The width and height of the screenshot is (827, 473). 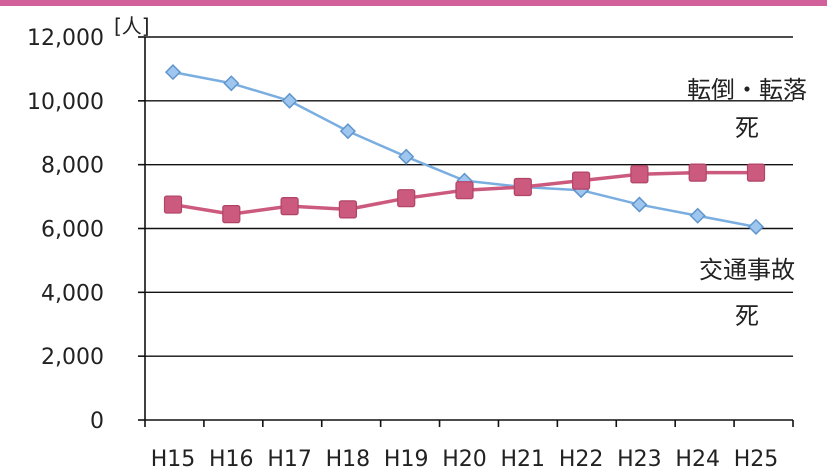 I want to click on y-tick-label: 6,000, so click(x=72, y=230).